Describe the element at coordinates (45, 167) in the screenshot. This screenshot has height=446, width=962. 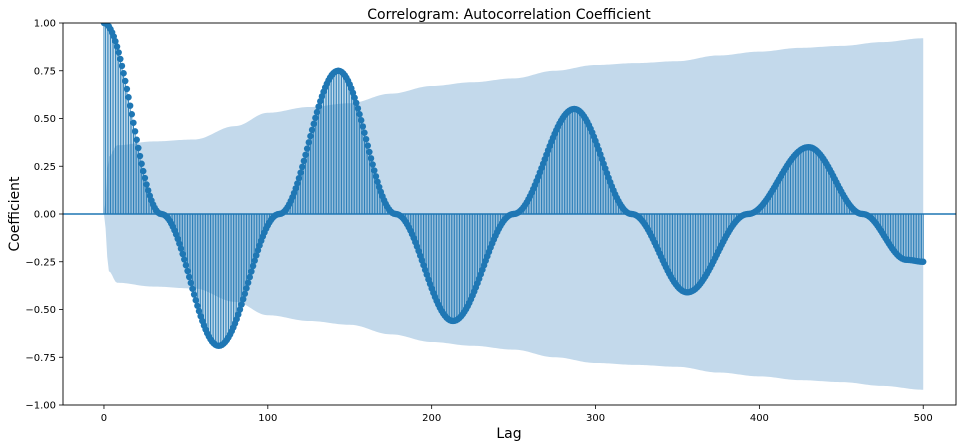
I see `y-tick-label: 0.25` at that location.